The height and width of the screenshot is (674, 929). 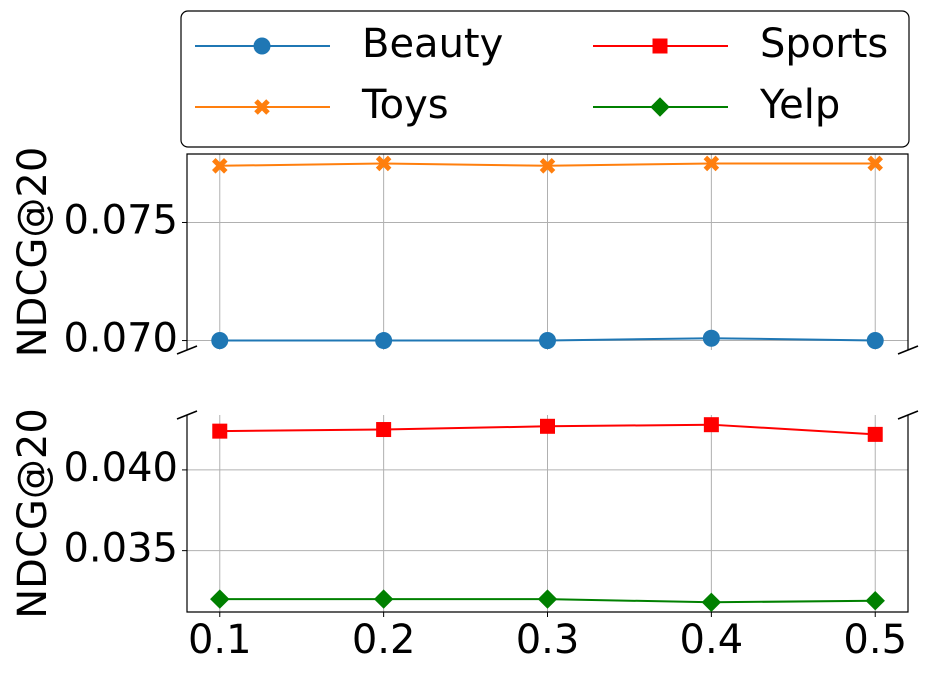 I want to click on y-tick-label: 0.040, so click(x=120, y=468).